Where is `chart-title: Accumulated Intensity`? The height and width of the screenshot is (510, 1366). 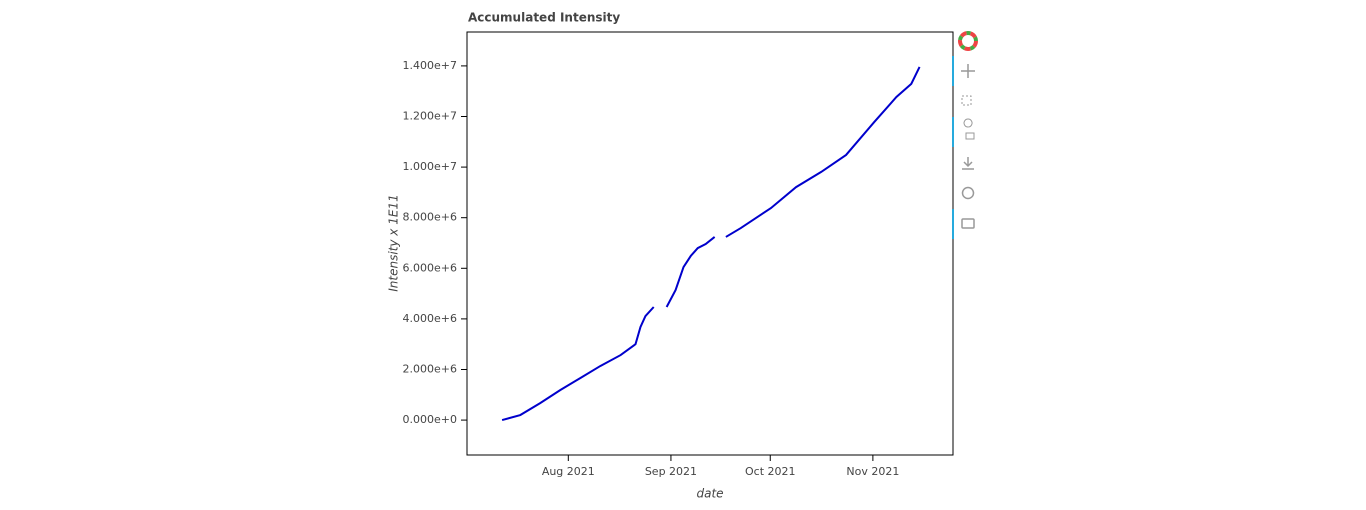 chart-title: Accumulated Intensity is located at coordinates (544, 18).